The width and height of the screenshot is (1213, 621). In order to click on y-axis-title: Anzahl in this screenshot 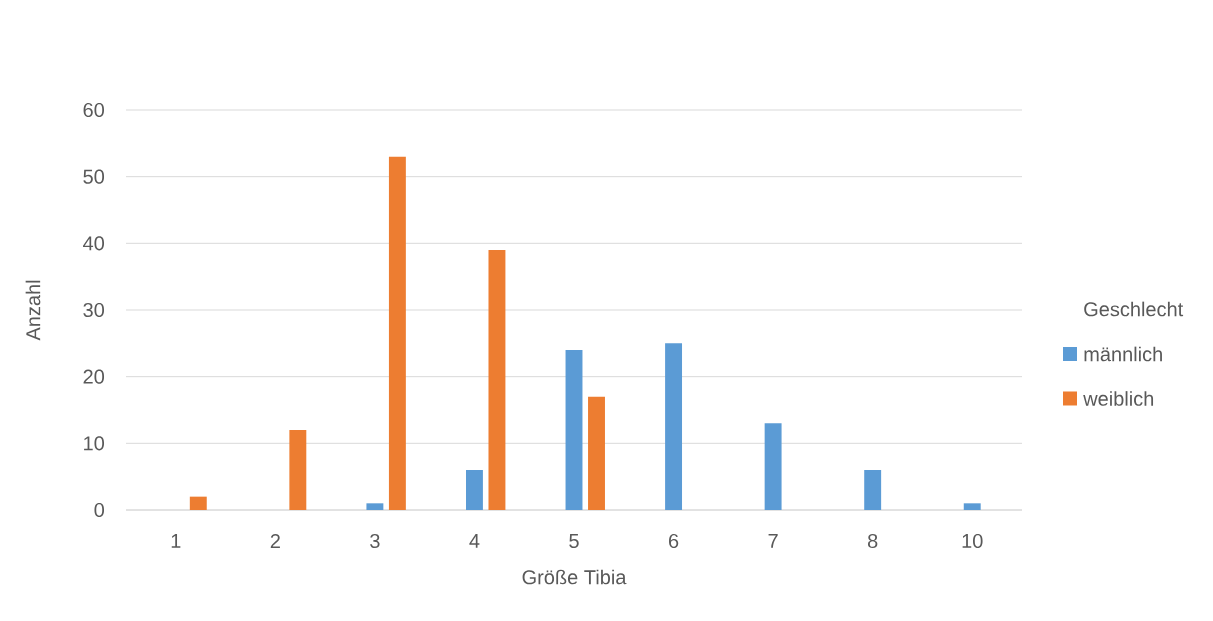, I will do `click(33, 310)`.